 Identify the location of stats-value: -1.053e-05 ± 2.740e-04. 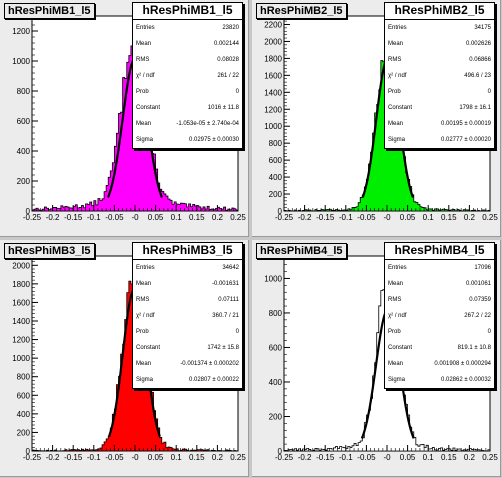
(207, 124).